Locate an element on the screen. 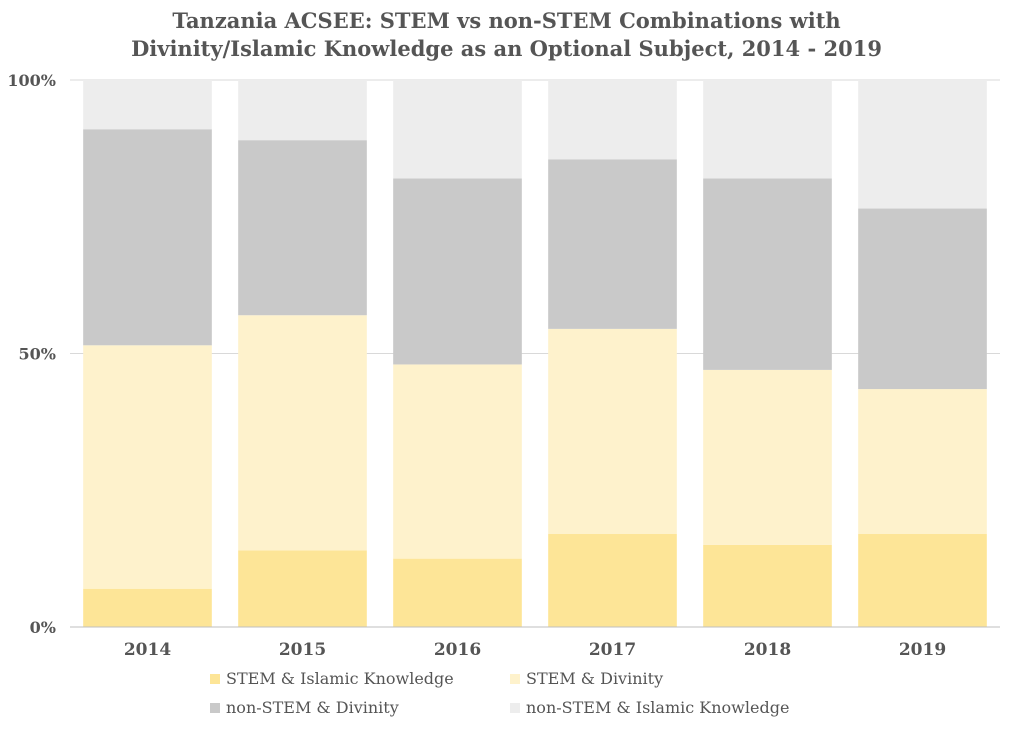  x-tick-label-2017: 2017 is located at coordinates (612, 650).